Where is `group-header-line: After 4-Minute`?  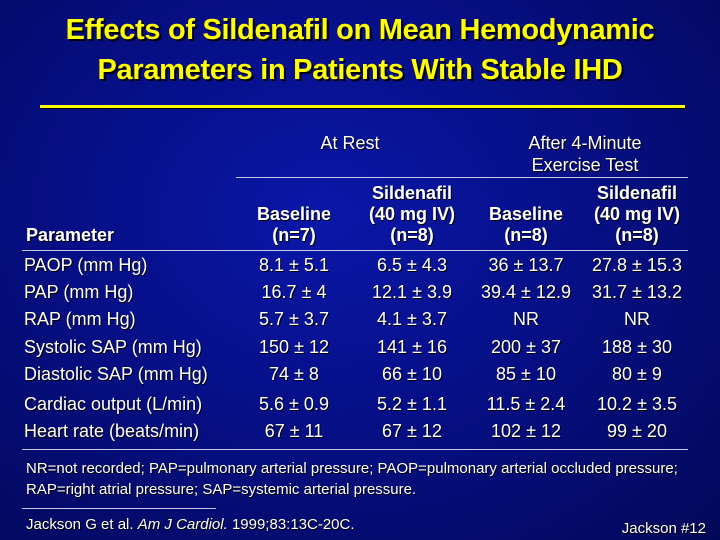
group-header-line: After 4-Minute is located at coordinates (585, 143).